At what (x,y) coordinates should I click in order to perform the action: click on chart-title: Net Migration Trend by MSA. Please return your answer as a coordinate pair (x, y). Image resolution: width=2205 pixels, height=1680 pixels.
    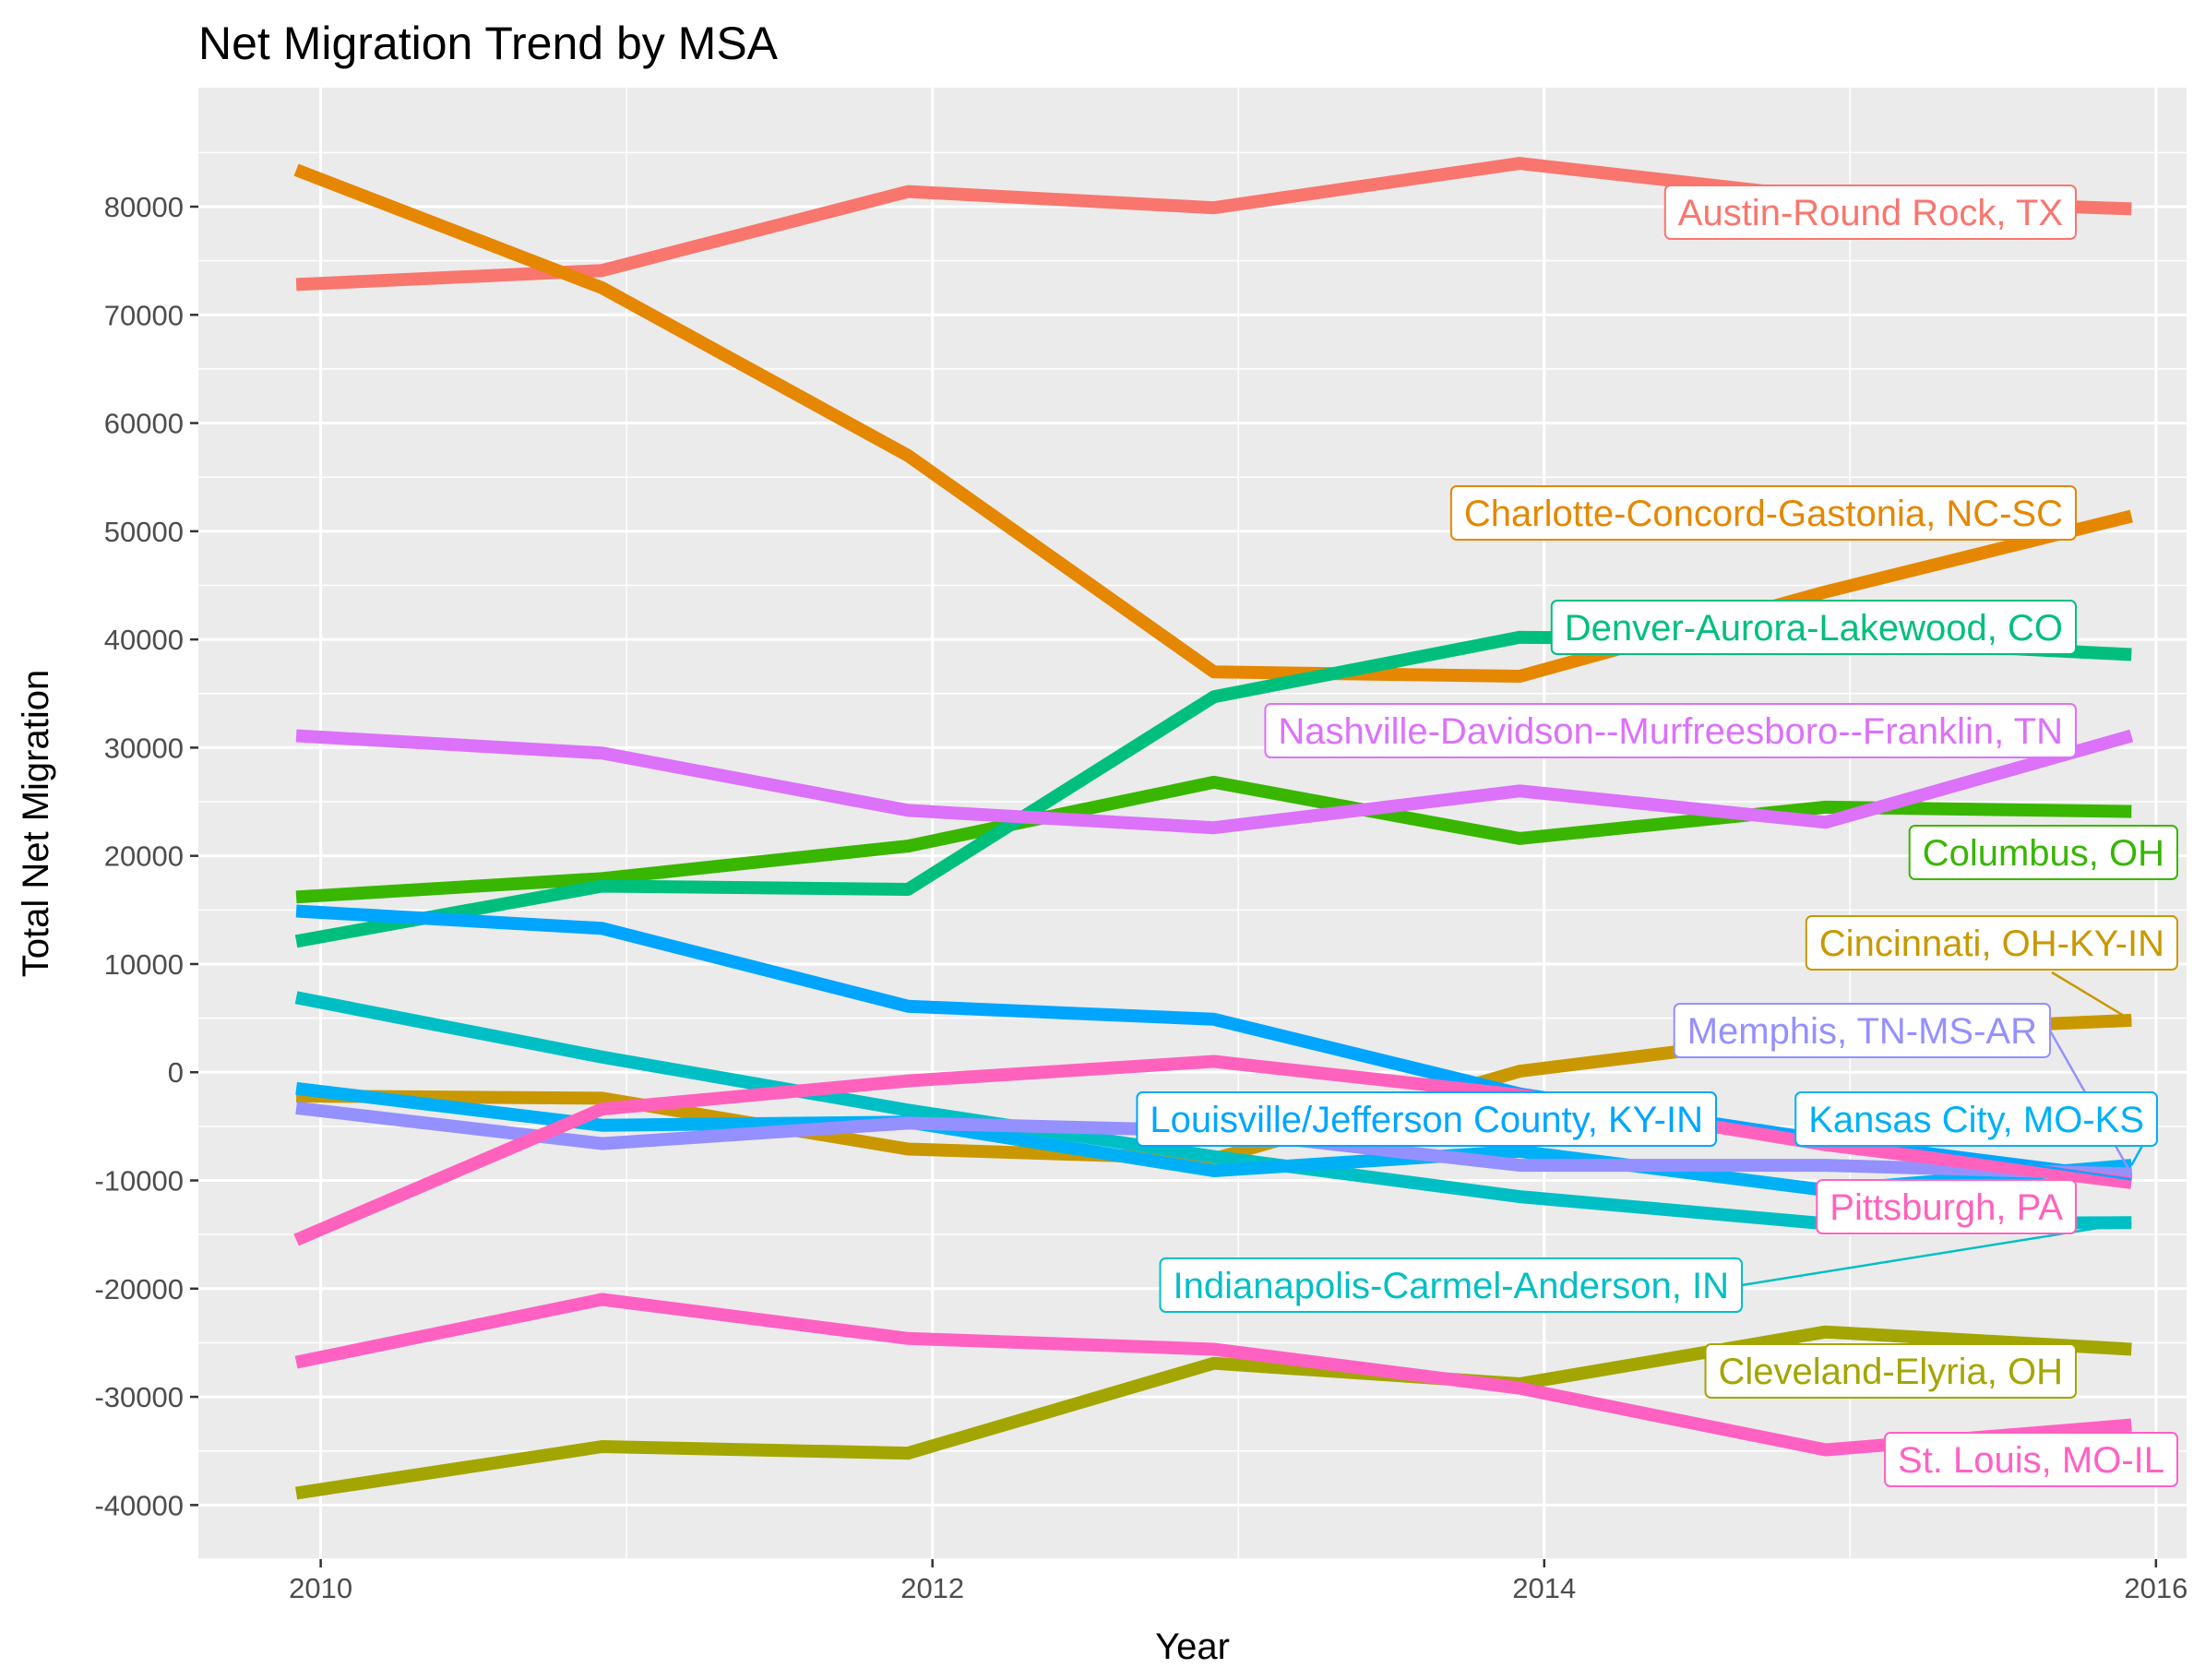
    Looking at the image, I should click on (489, 43).